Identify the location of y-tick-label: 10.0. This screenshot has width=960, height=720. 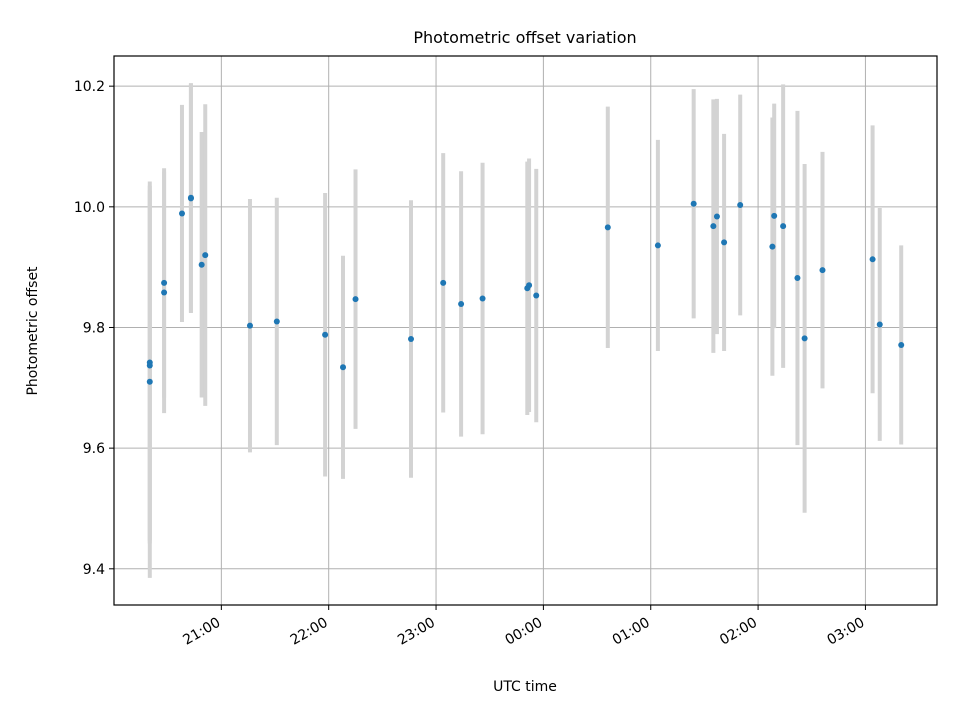
(89, 208).